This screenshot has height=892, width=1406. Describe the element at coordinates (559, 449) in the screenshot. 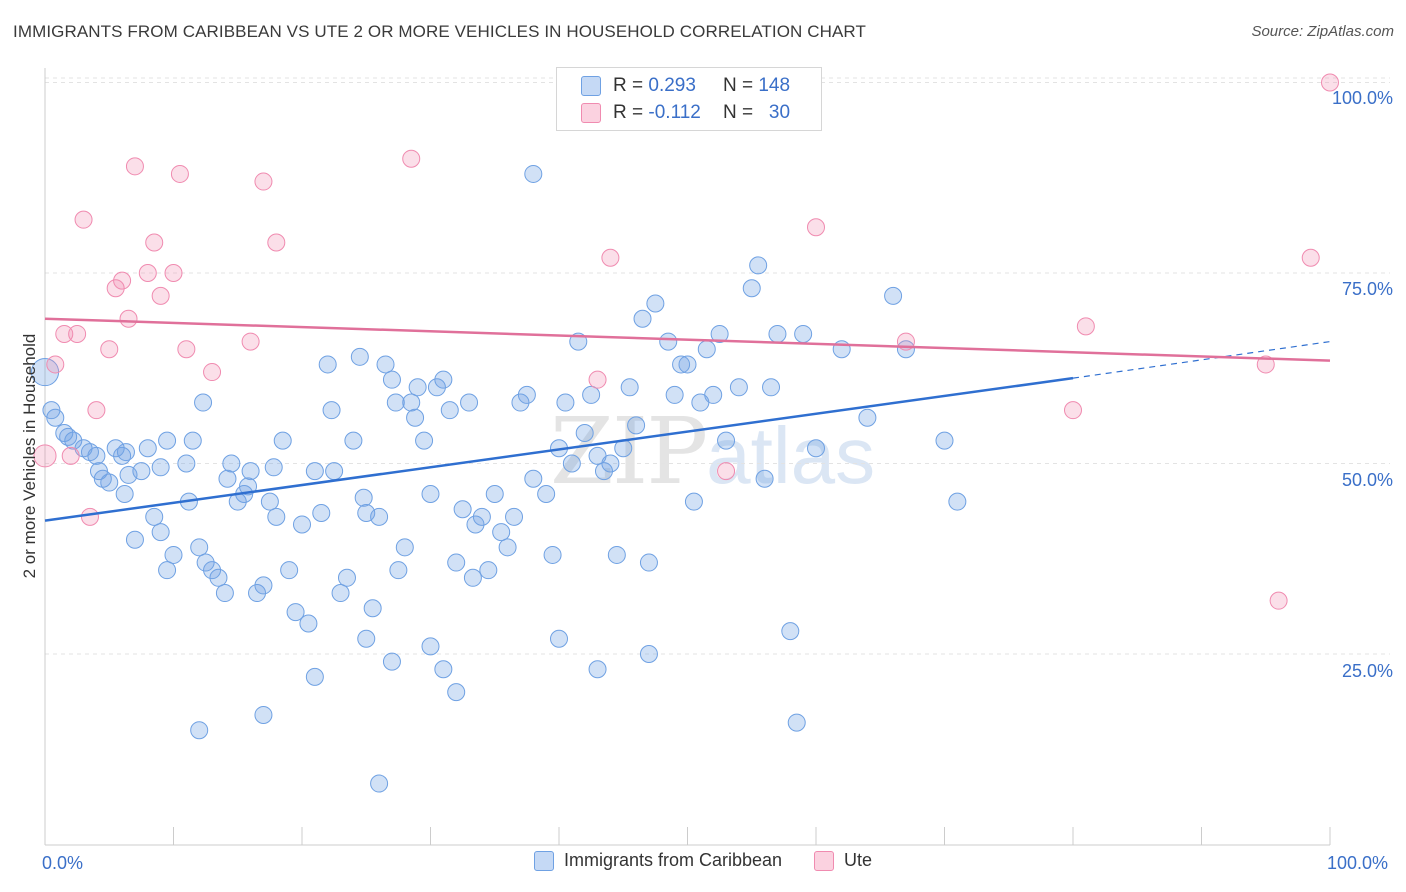

I see `trendline-caribbean` at that location.